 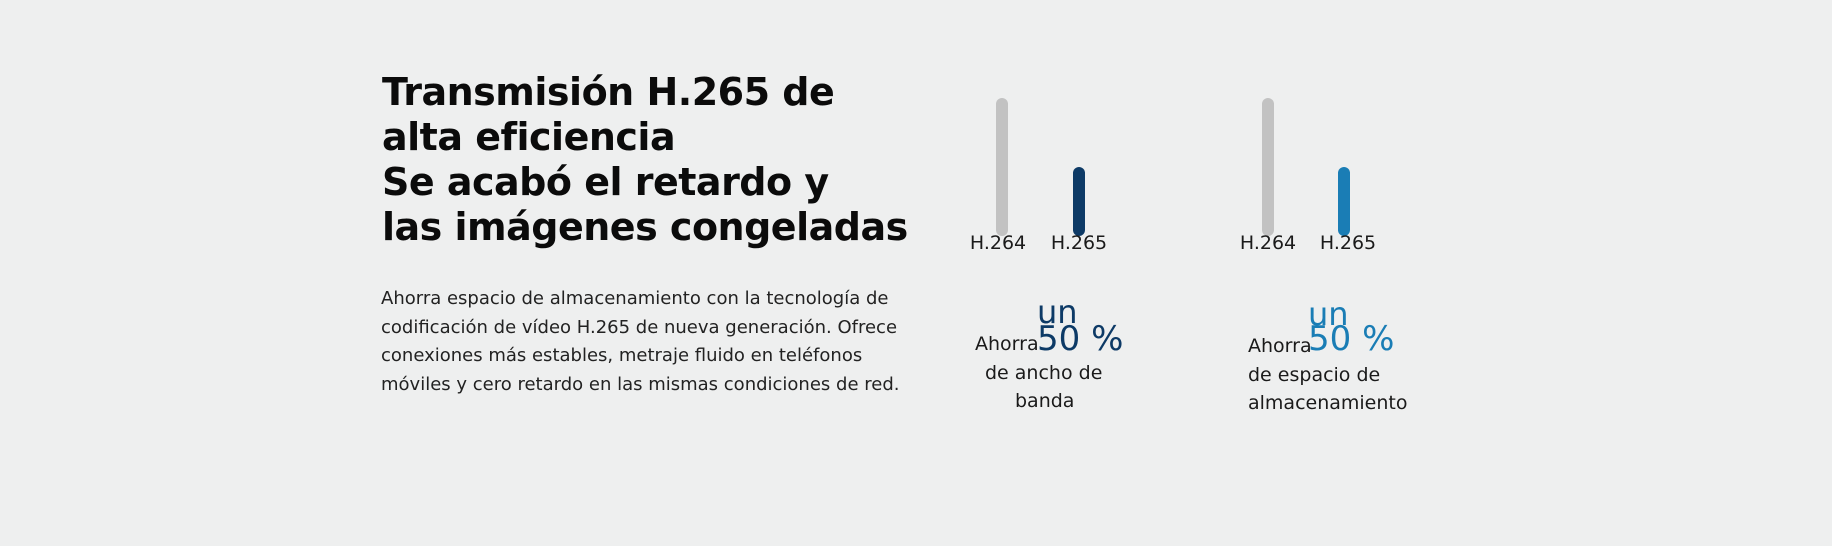 I want to click on title-line: Transmisión H.265 de, so click(x=608, y=92).